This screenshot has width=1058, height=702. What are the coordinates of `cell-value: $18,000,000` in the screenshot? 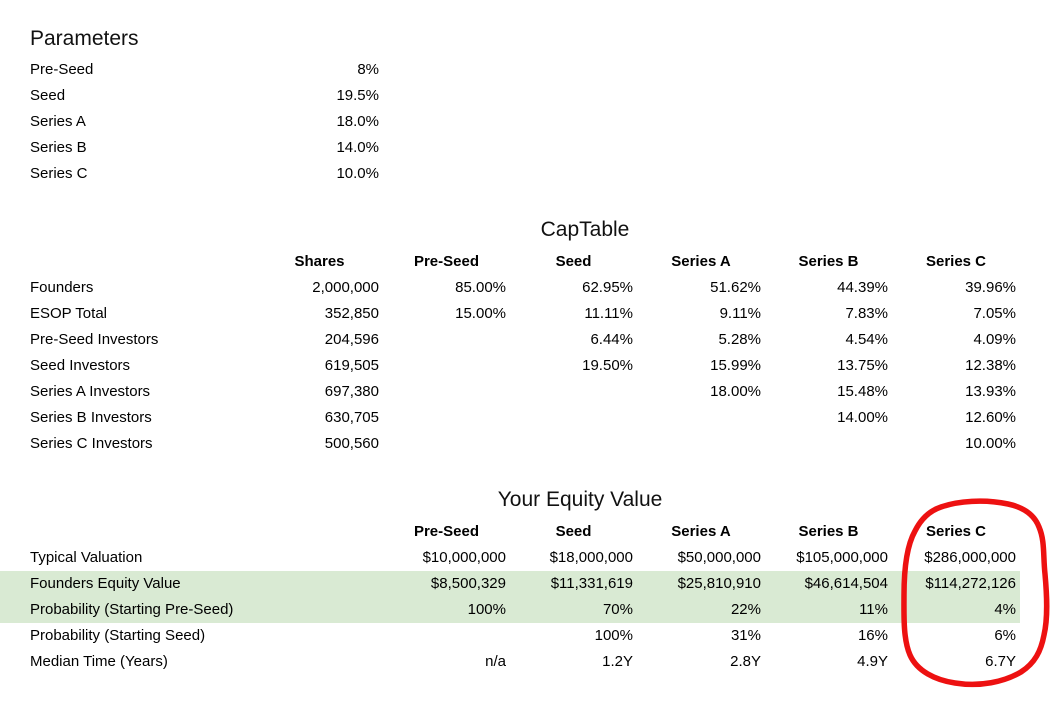 It's located at (591, 557).